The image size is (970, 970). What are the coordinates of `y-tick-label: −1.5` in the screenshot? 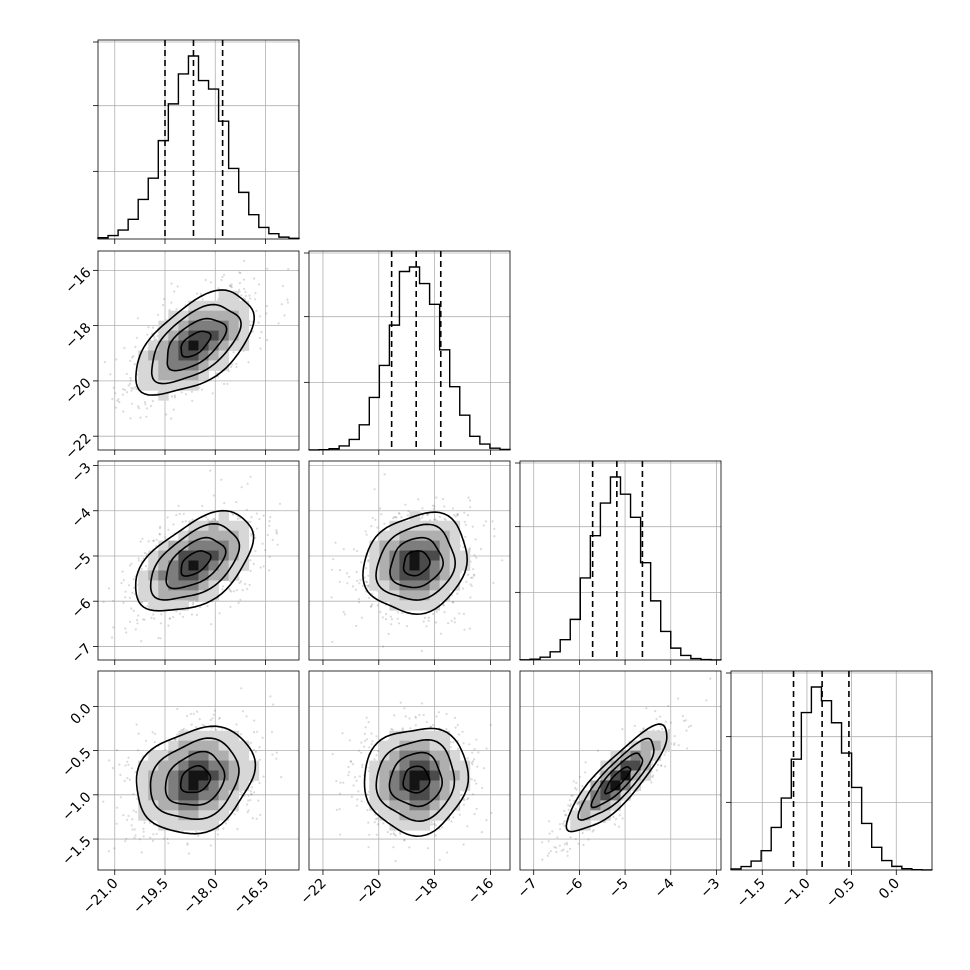 It's located at (76, 850).